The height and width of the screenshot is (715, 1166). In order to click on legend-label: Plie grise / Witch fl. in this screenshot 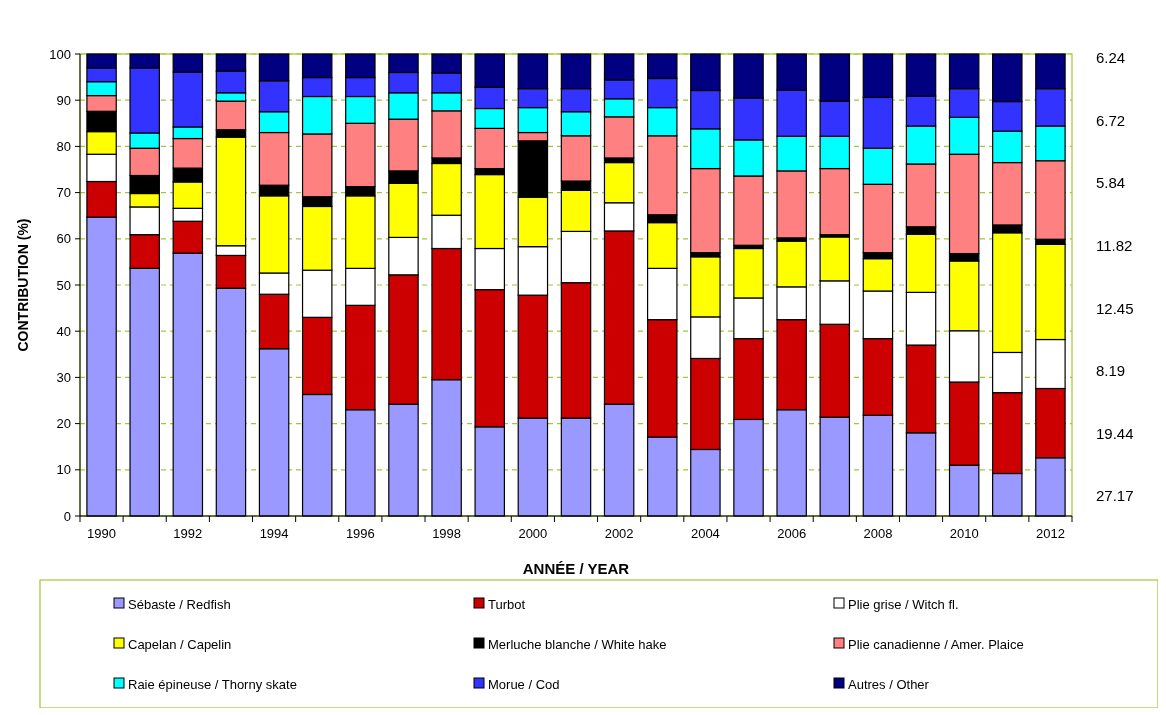, I will do `click(903, 604)`.